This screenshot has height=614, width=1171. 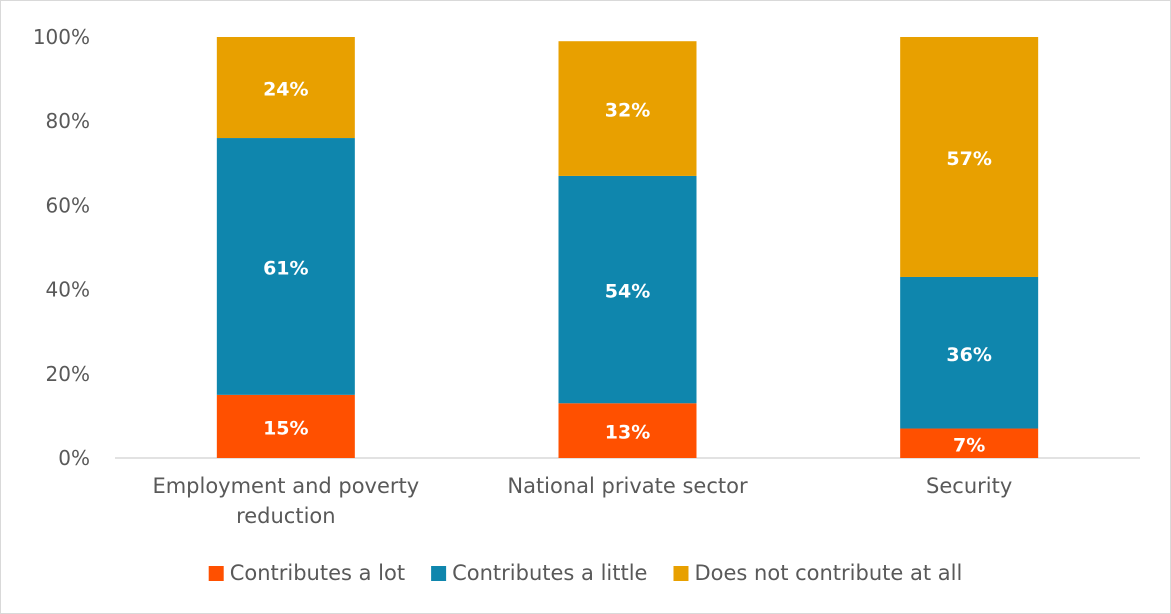 I want to click on data-label: 32%, so click(x=627, y=111).